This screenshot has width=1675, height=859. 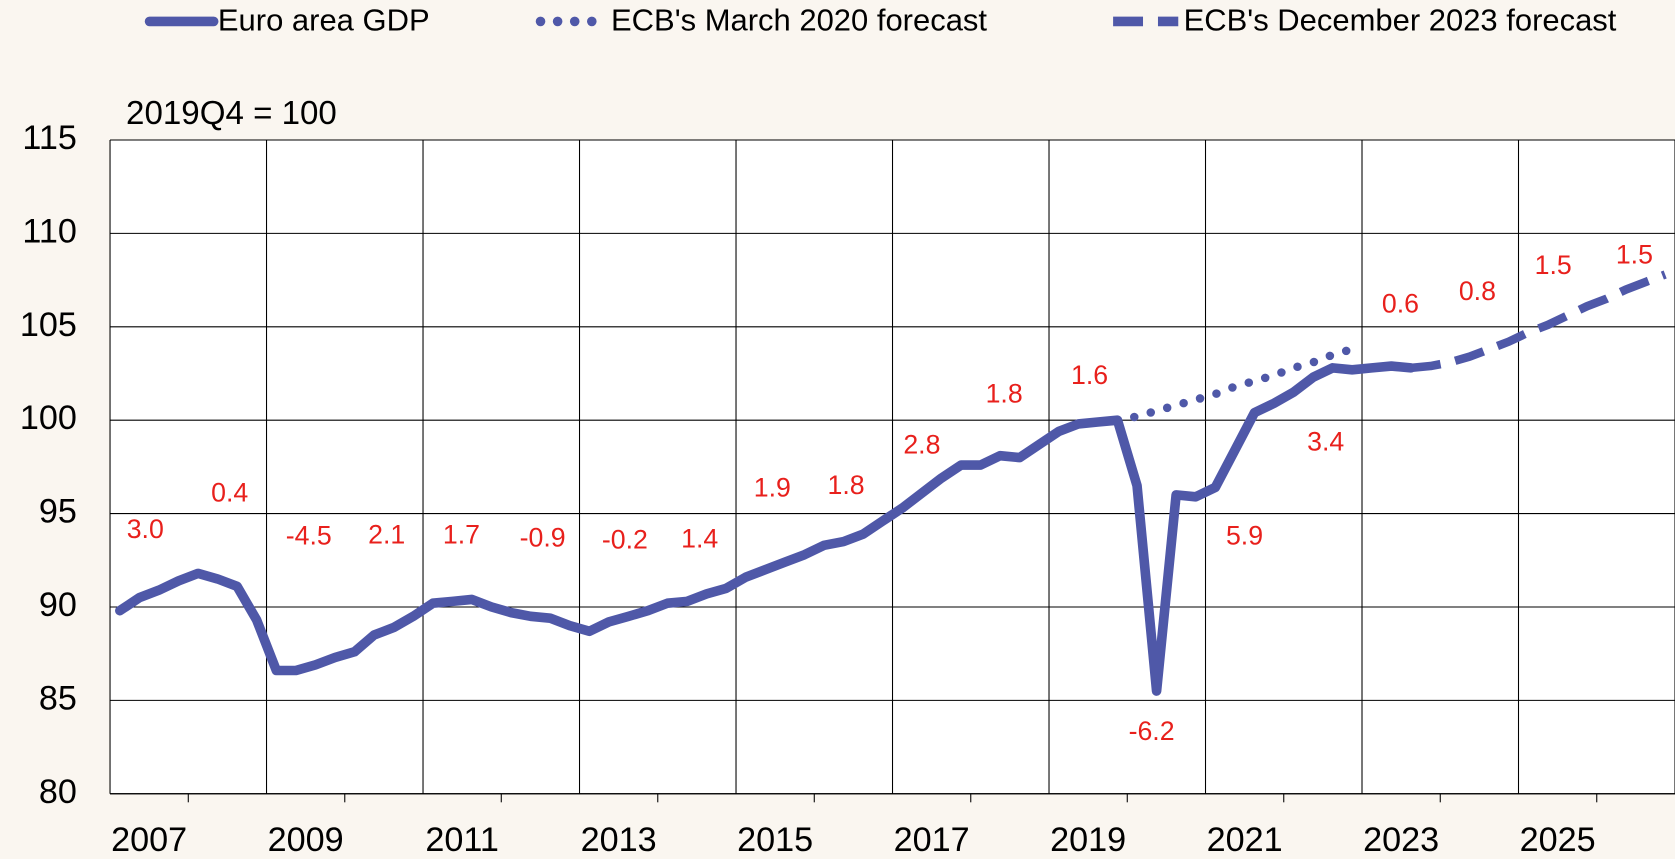 What do you see at coordinates (625, 540) in the screenshot?
I see `growth-label: -0.2` at bounding box center [625, 540].